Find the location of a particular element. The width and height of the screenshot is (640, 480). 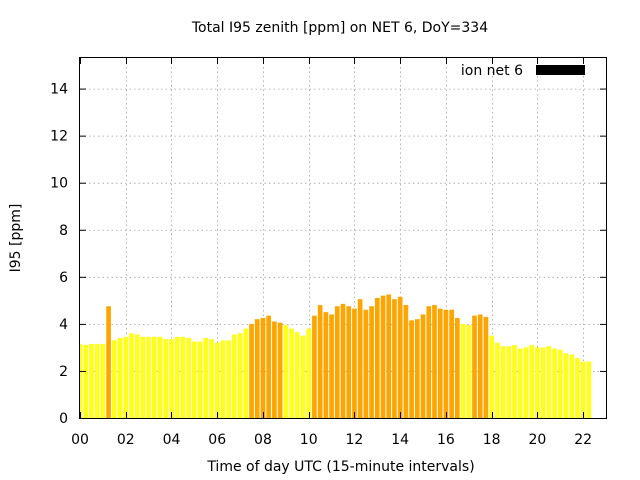

x-tick-label: 02 is located at coordinates (126, 440).